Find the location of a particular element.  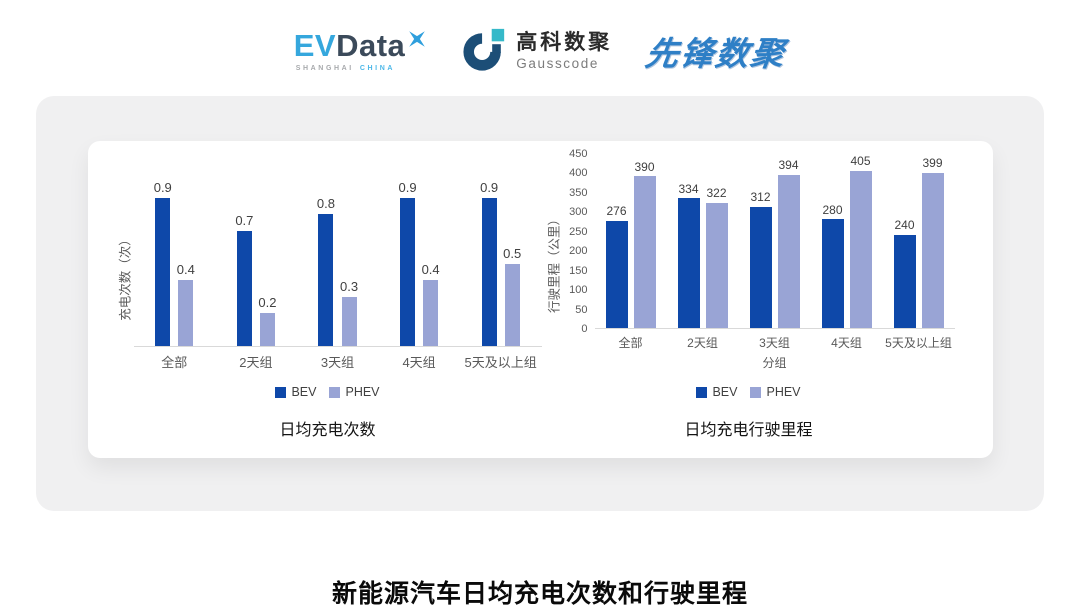

bar-group: 0.8 0.3 is located at coordinates (337, 271).